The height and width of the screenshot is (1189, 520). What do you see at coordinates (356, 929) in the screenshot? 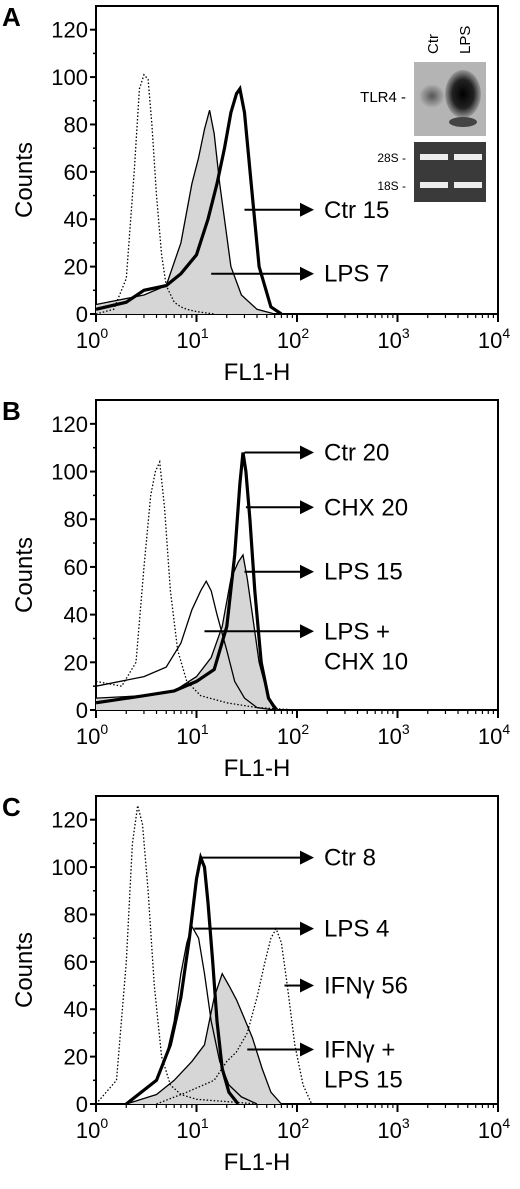
I see `legend-label: LPS 4` at bounding box center [356, 929].